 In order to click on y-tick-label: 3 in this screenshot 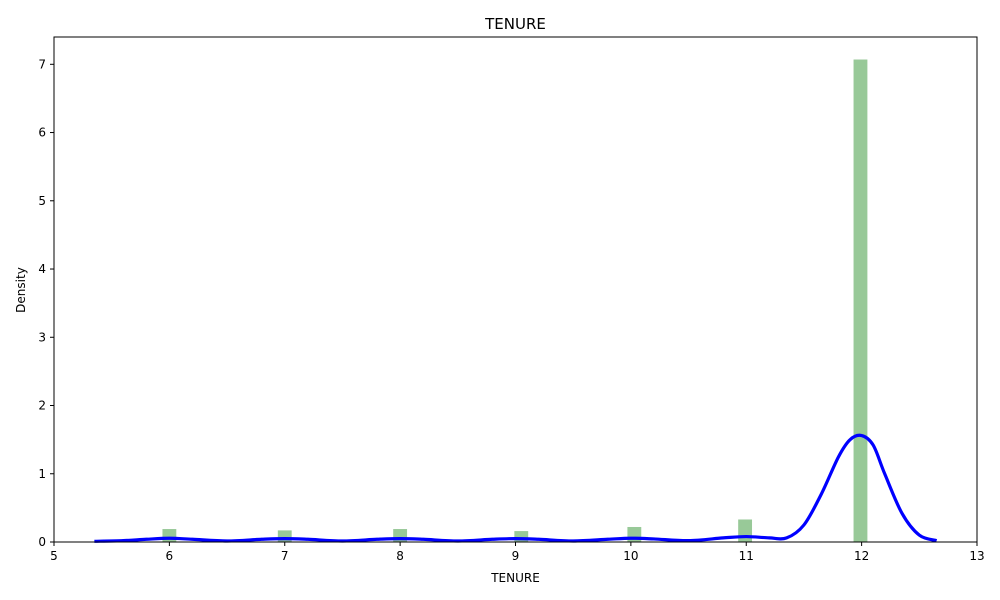, I will do `click(42, 337)`.